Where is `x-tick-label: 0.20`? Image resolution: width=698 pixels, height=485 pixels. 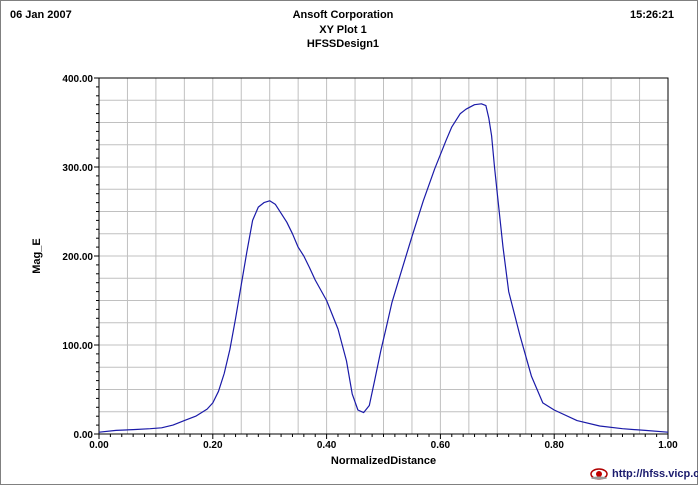 x-tick-label: 0.20 is located at coordinates (213, 445).